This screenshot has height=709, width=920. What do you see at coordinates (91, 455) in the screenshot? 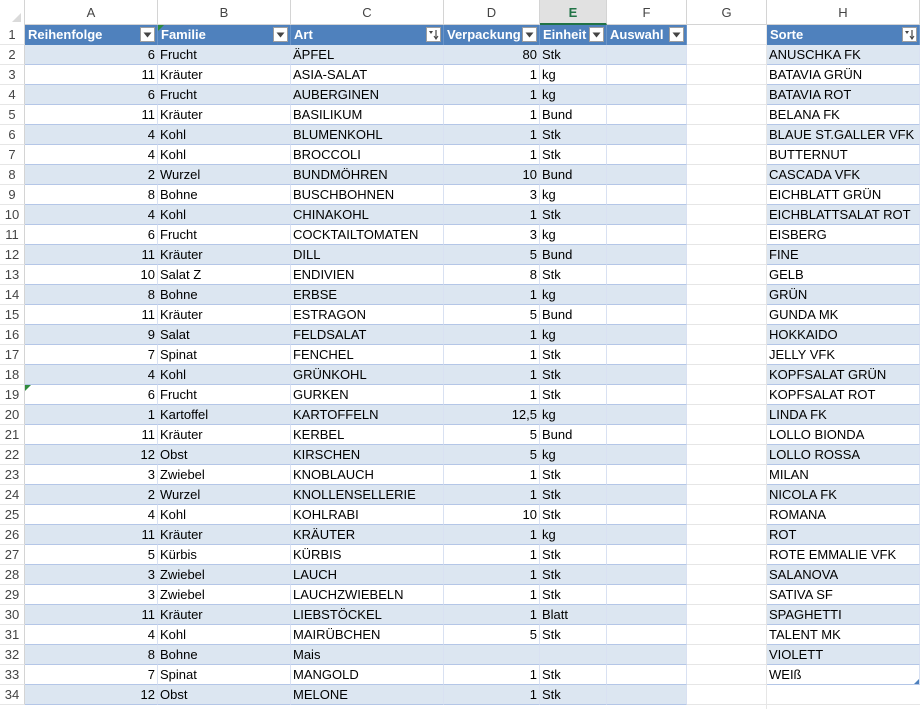
I see `table-cell: 12` at bounding box center [91, 455].